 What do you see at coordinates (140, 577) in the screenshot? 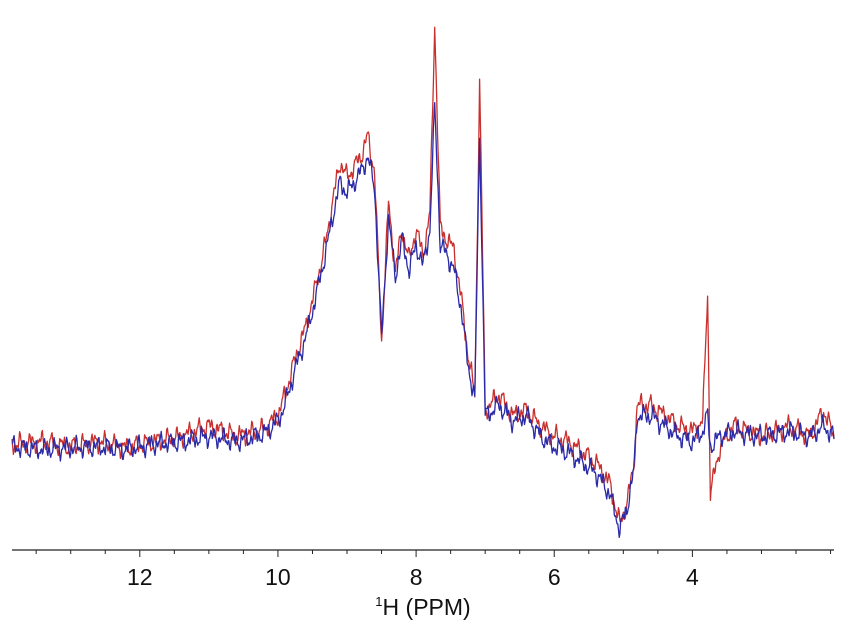
I see `x-tick-label: 12` at bounding box center [140, 577].